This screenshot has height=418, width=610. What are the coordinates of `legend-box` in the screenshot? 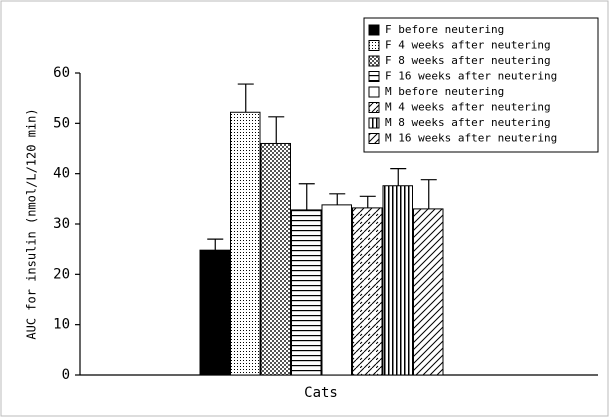 It's located at (481, 85).